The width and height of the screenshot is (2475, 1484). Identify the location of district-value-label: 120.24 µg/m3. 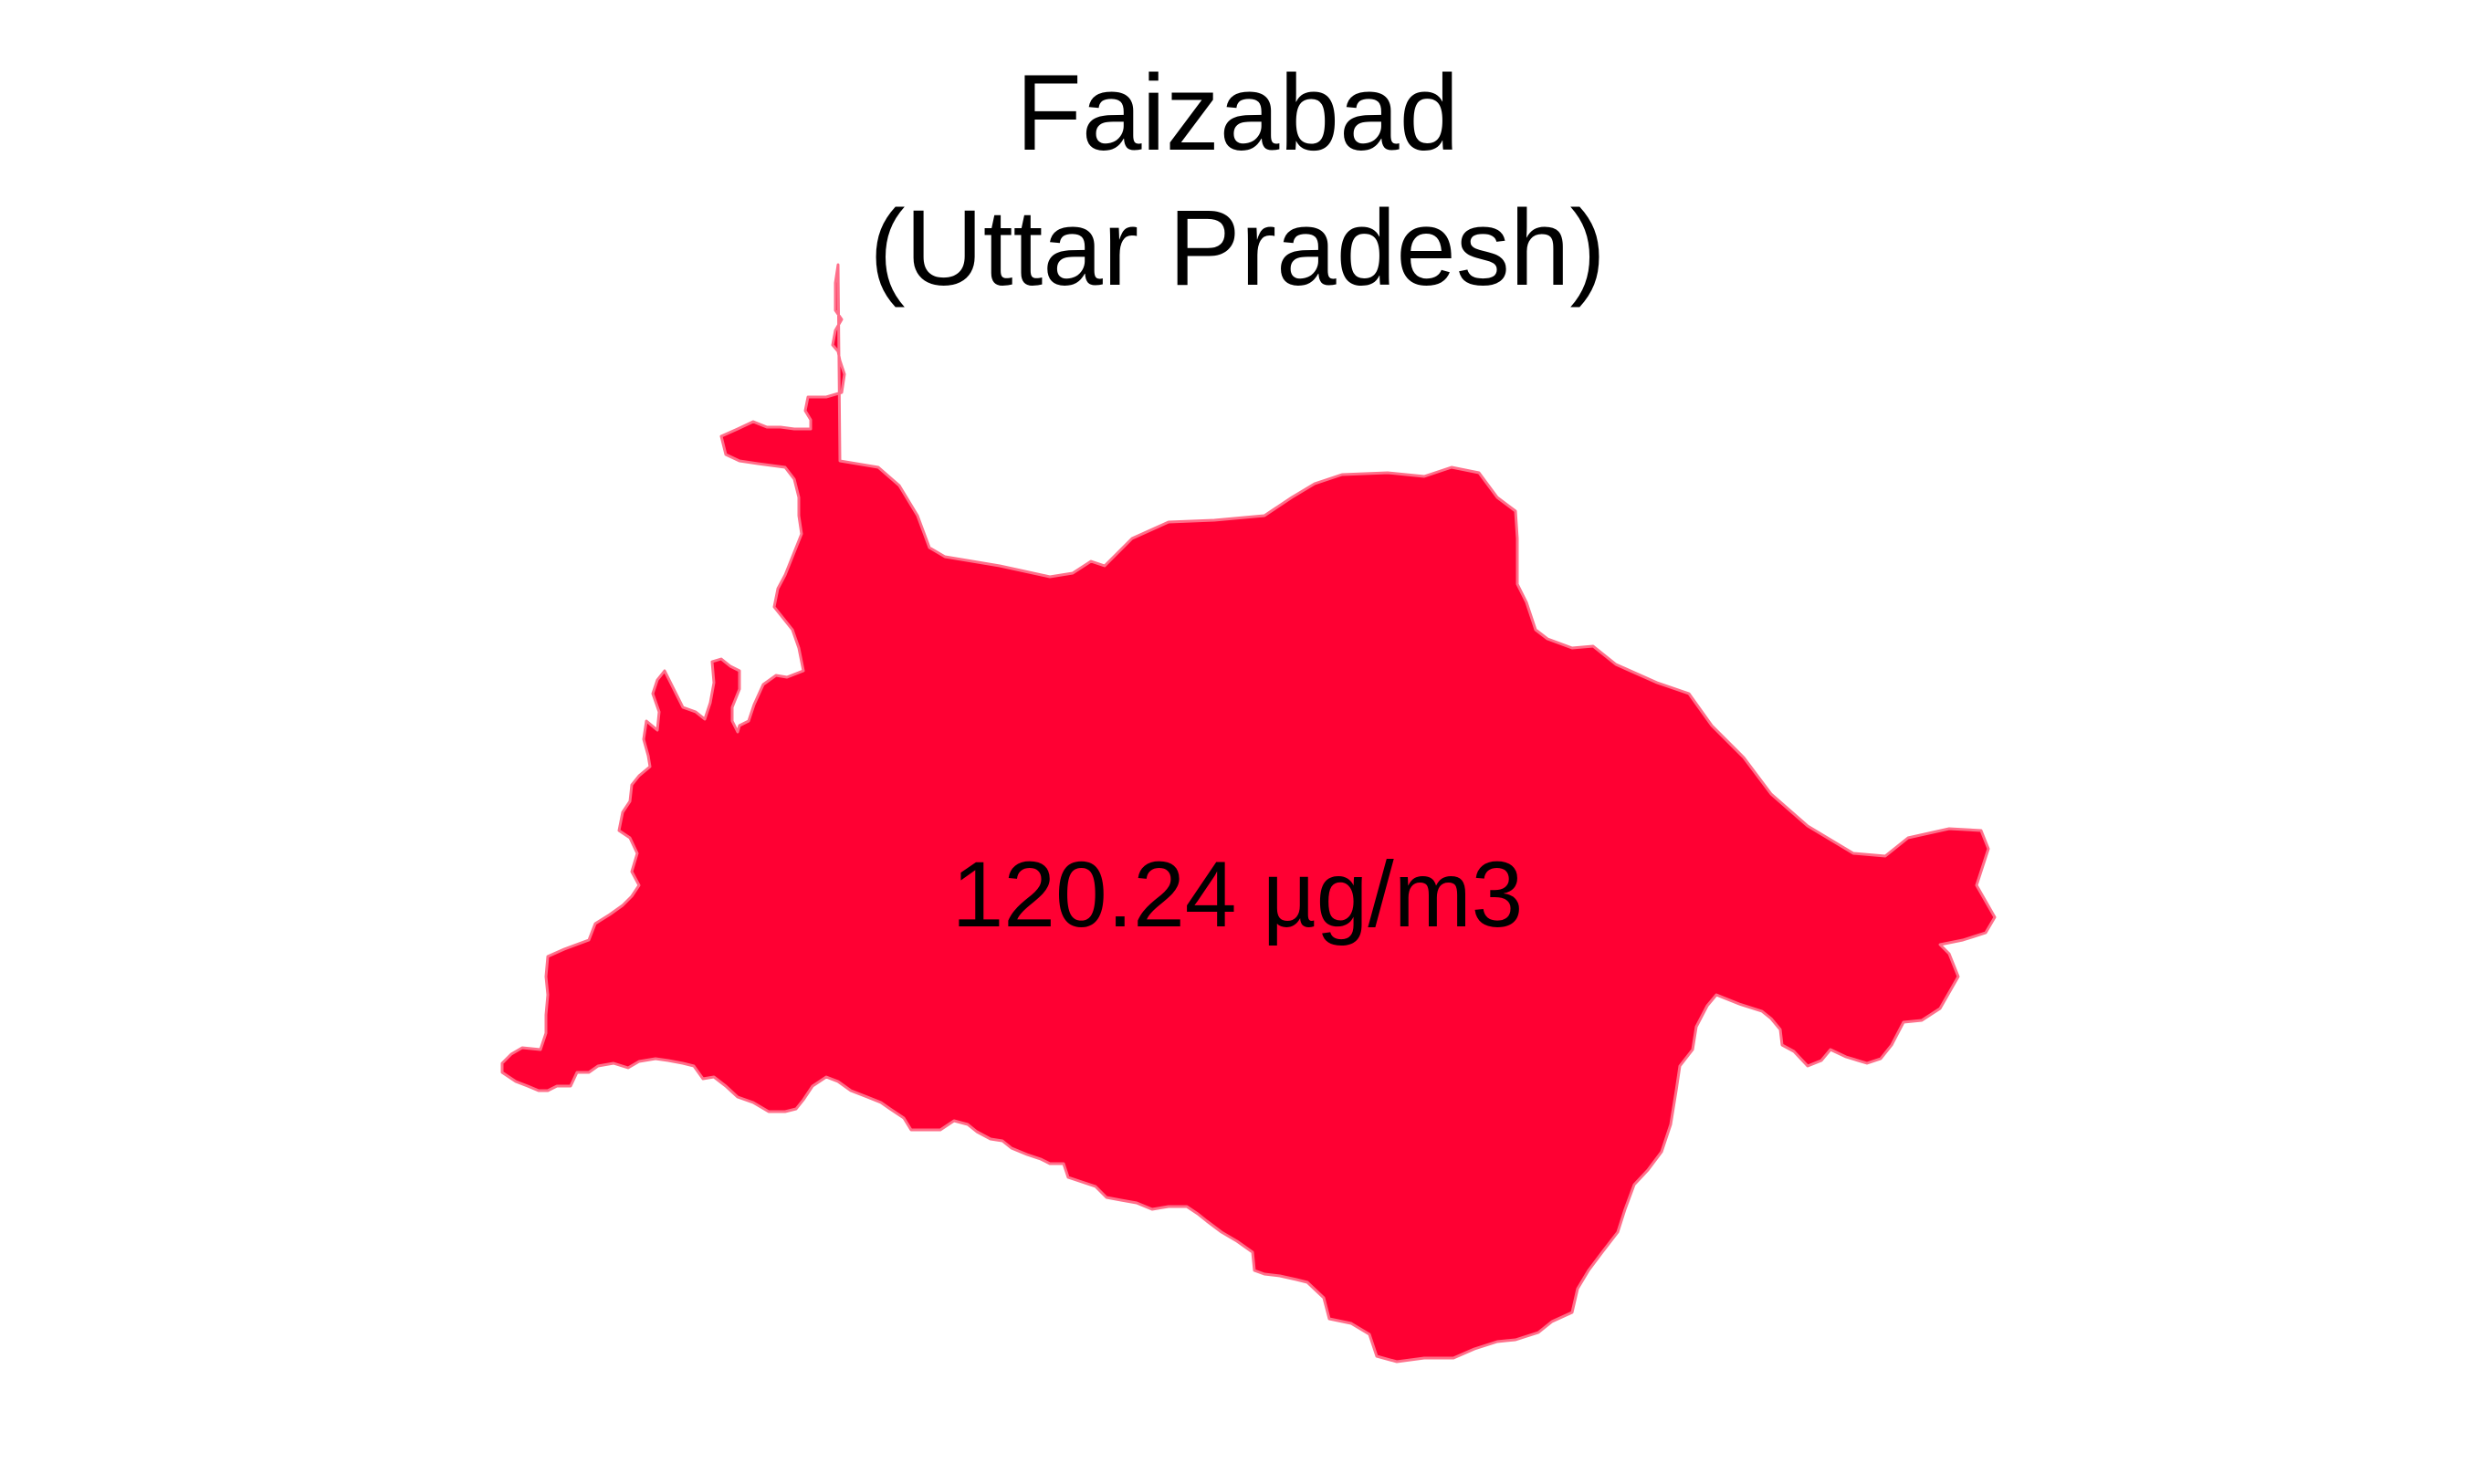
(1237, 894).